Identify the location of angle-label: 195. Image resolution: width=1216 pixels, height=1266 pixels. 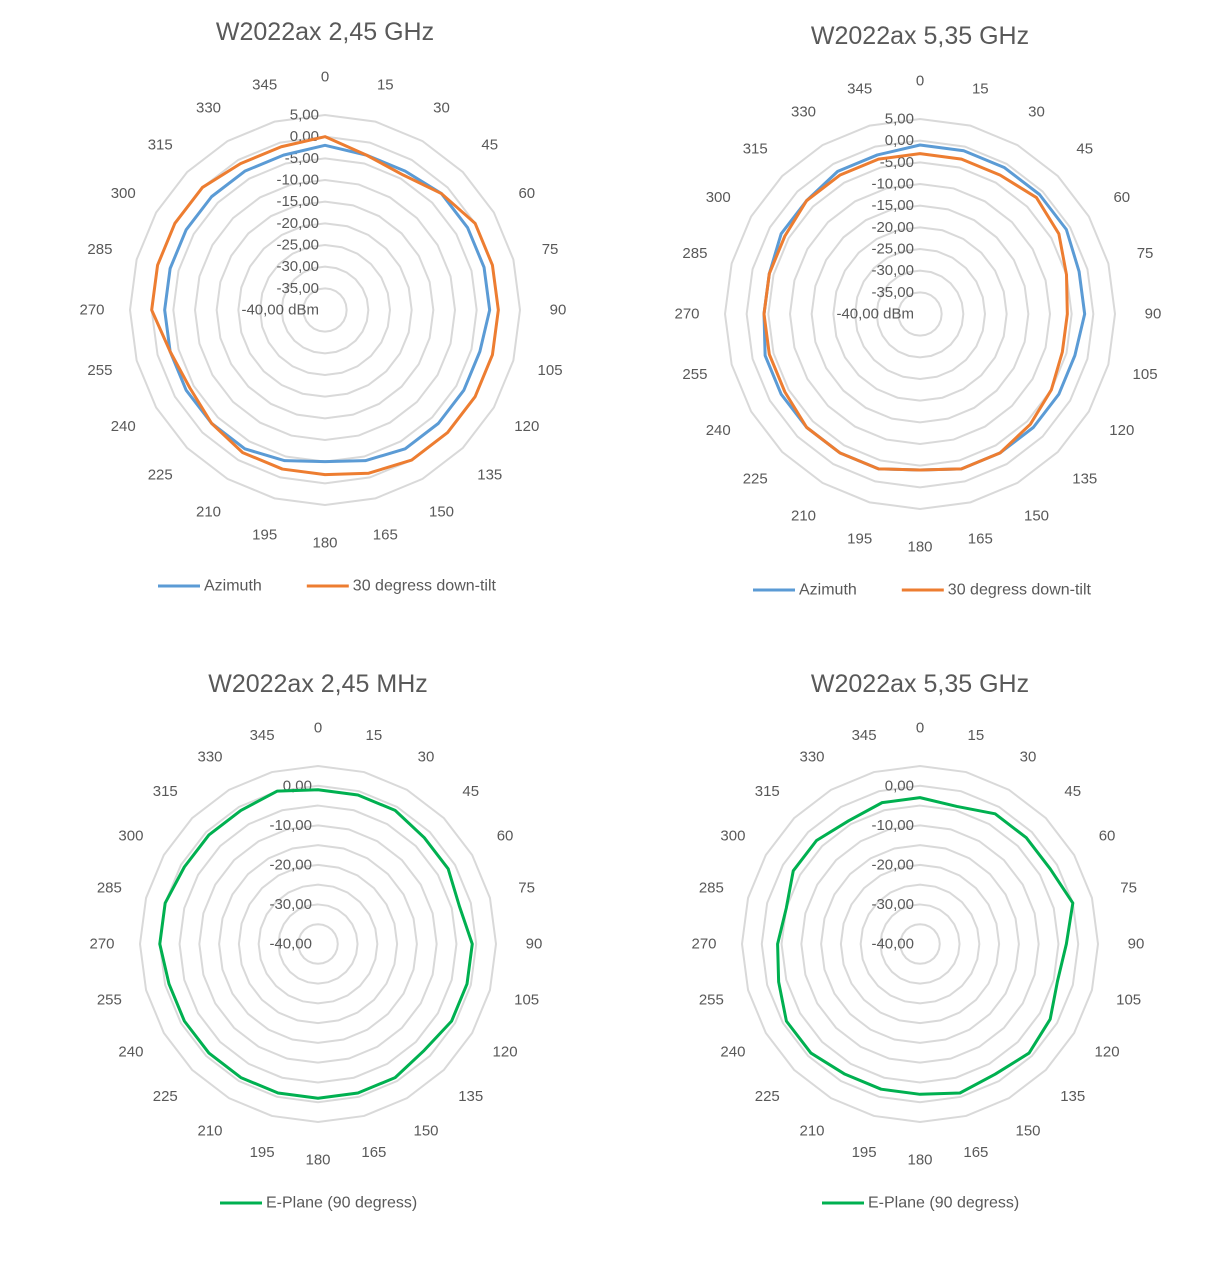
(264, 535).